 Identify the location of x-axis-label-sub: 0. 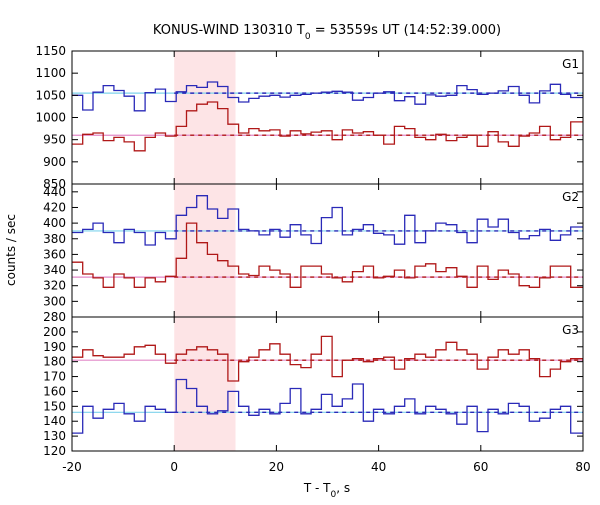
(334, 495).